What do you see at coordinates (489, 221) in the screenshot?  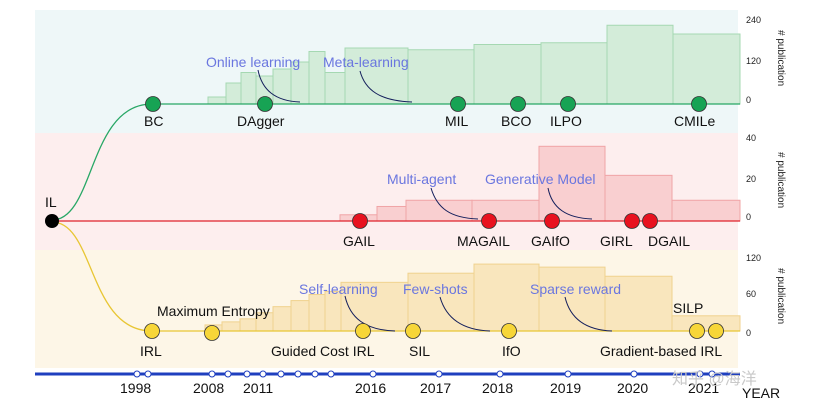 I see `node-magail` at bounding box center [489, 221].